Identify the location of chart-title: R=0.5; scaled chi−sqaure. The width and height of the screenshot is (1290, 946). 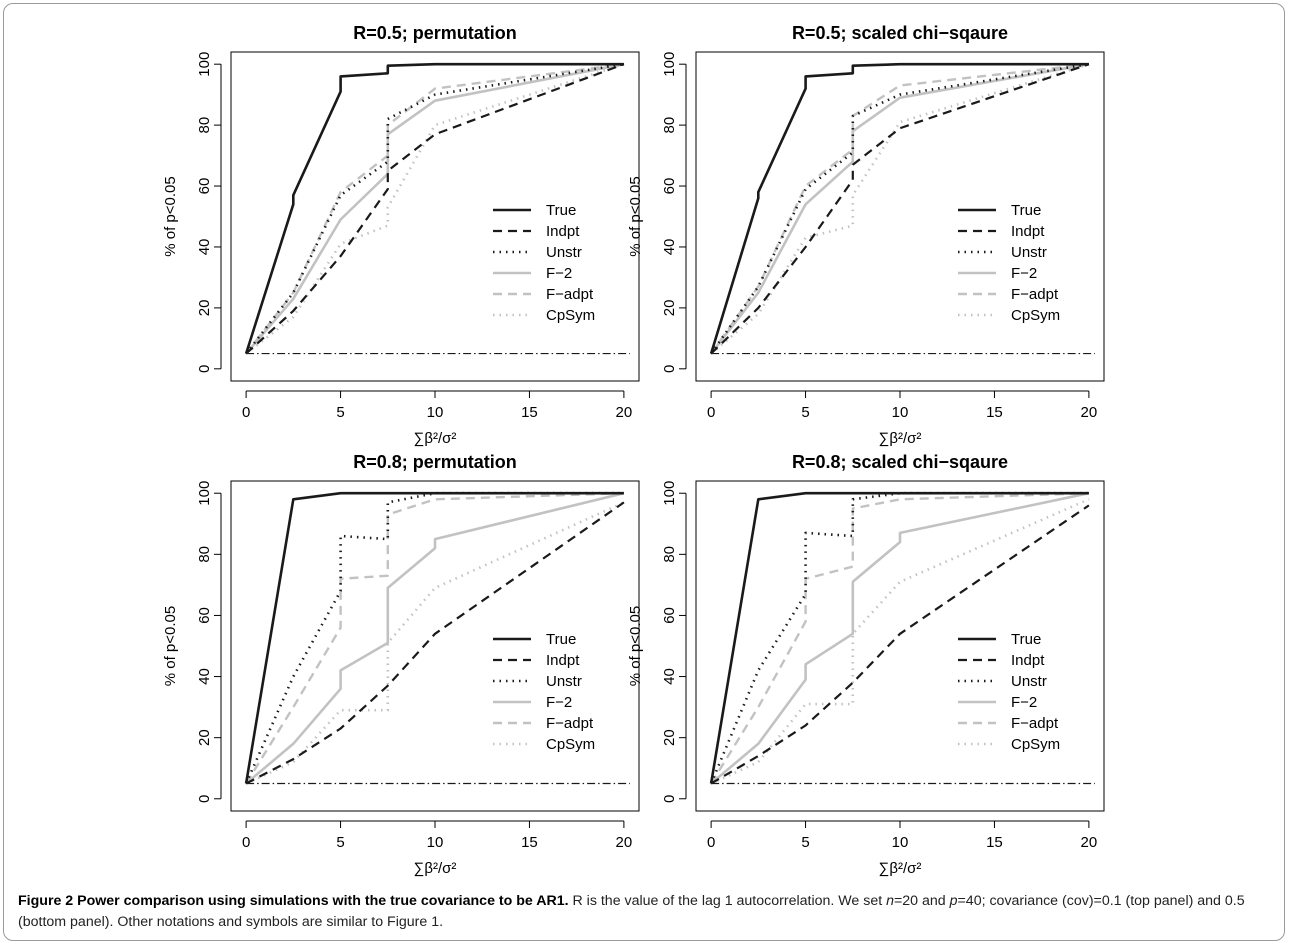
(900, 33).